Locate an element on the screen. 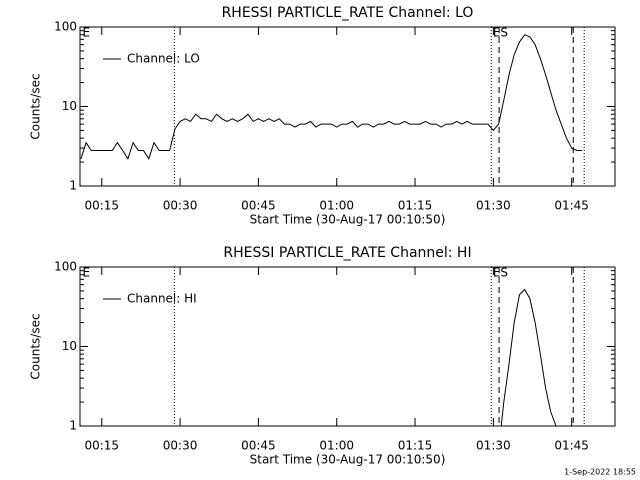  timestamp: 1-Sep-2022 18:55 is located at coordinates (600, 472).